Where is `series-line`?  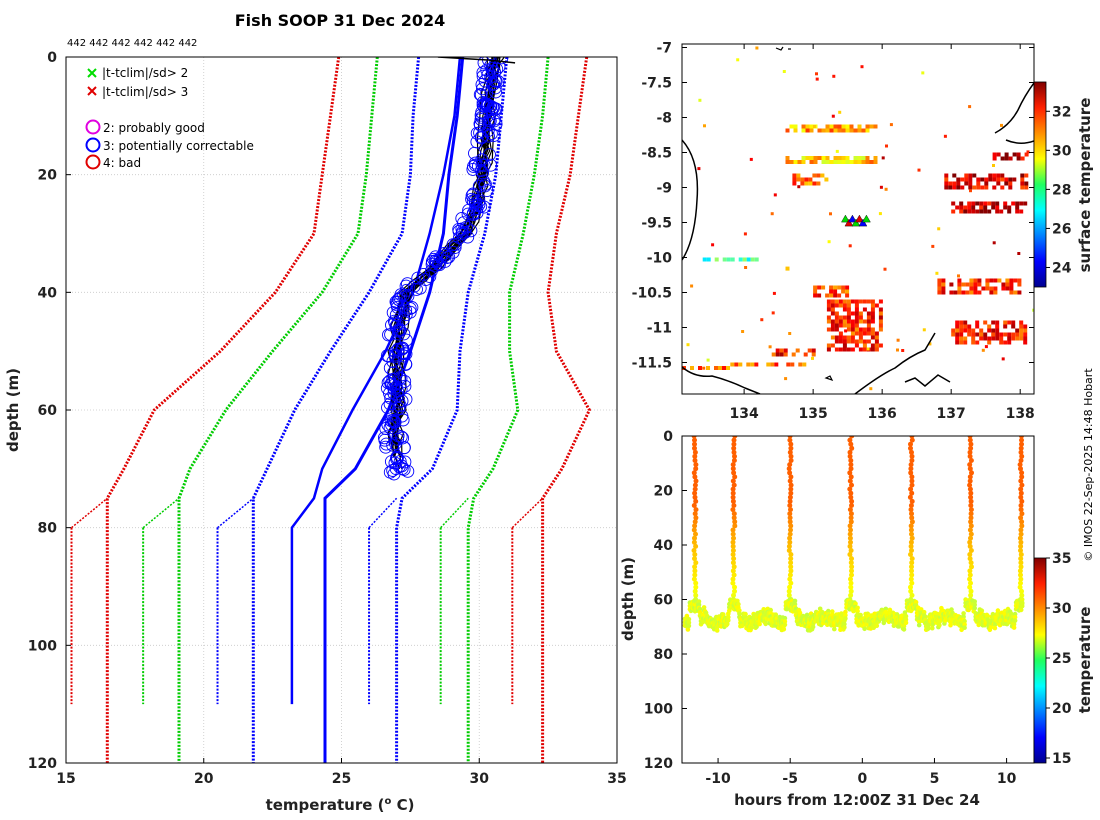 series-line is located at coordinates (566, 410).